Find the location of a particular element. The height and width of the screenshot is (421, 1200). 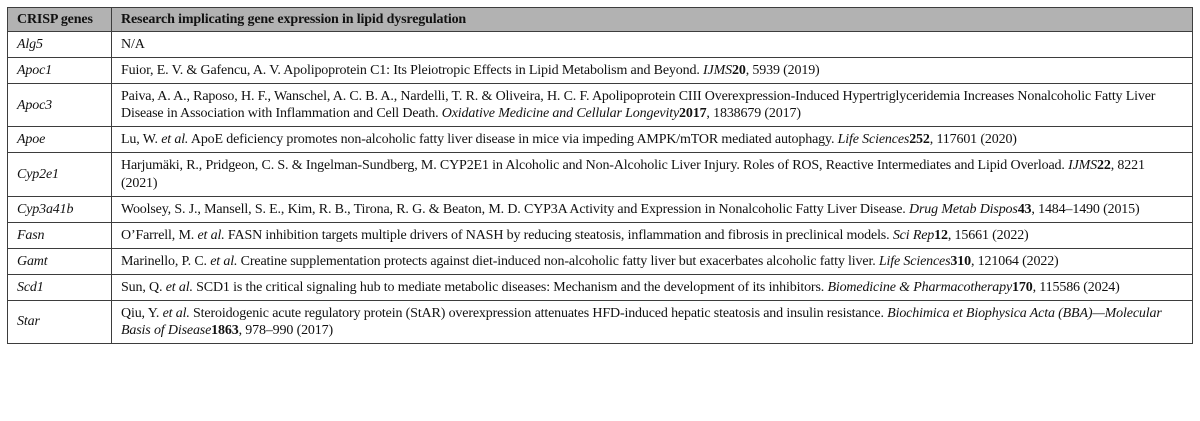

reference-segment: 252 is located at coordinates (919, 140).